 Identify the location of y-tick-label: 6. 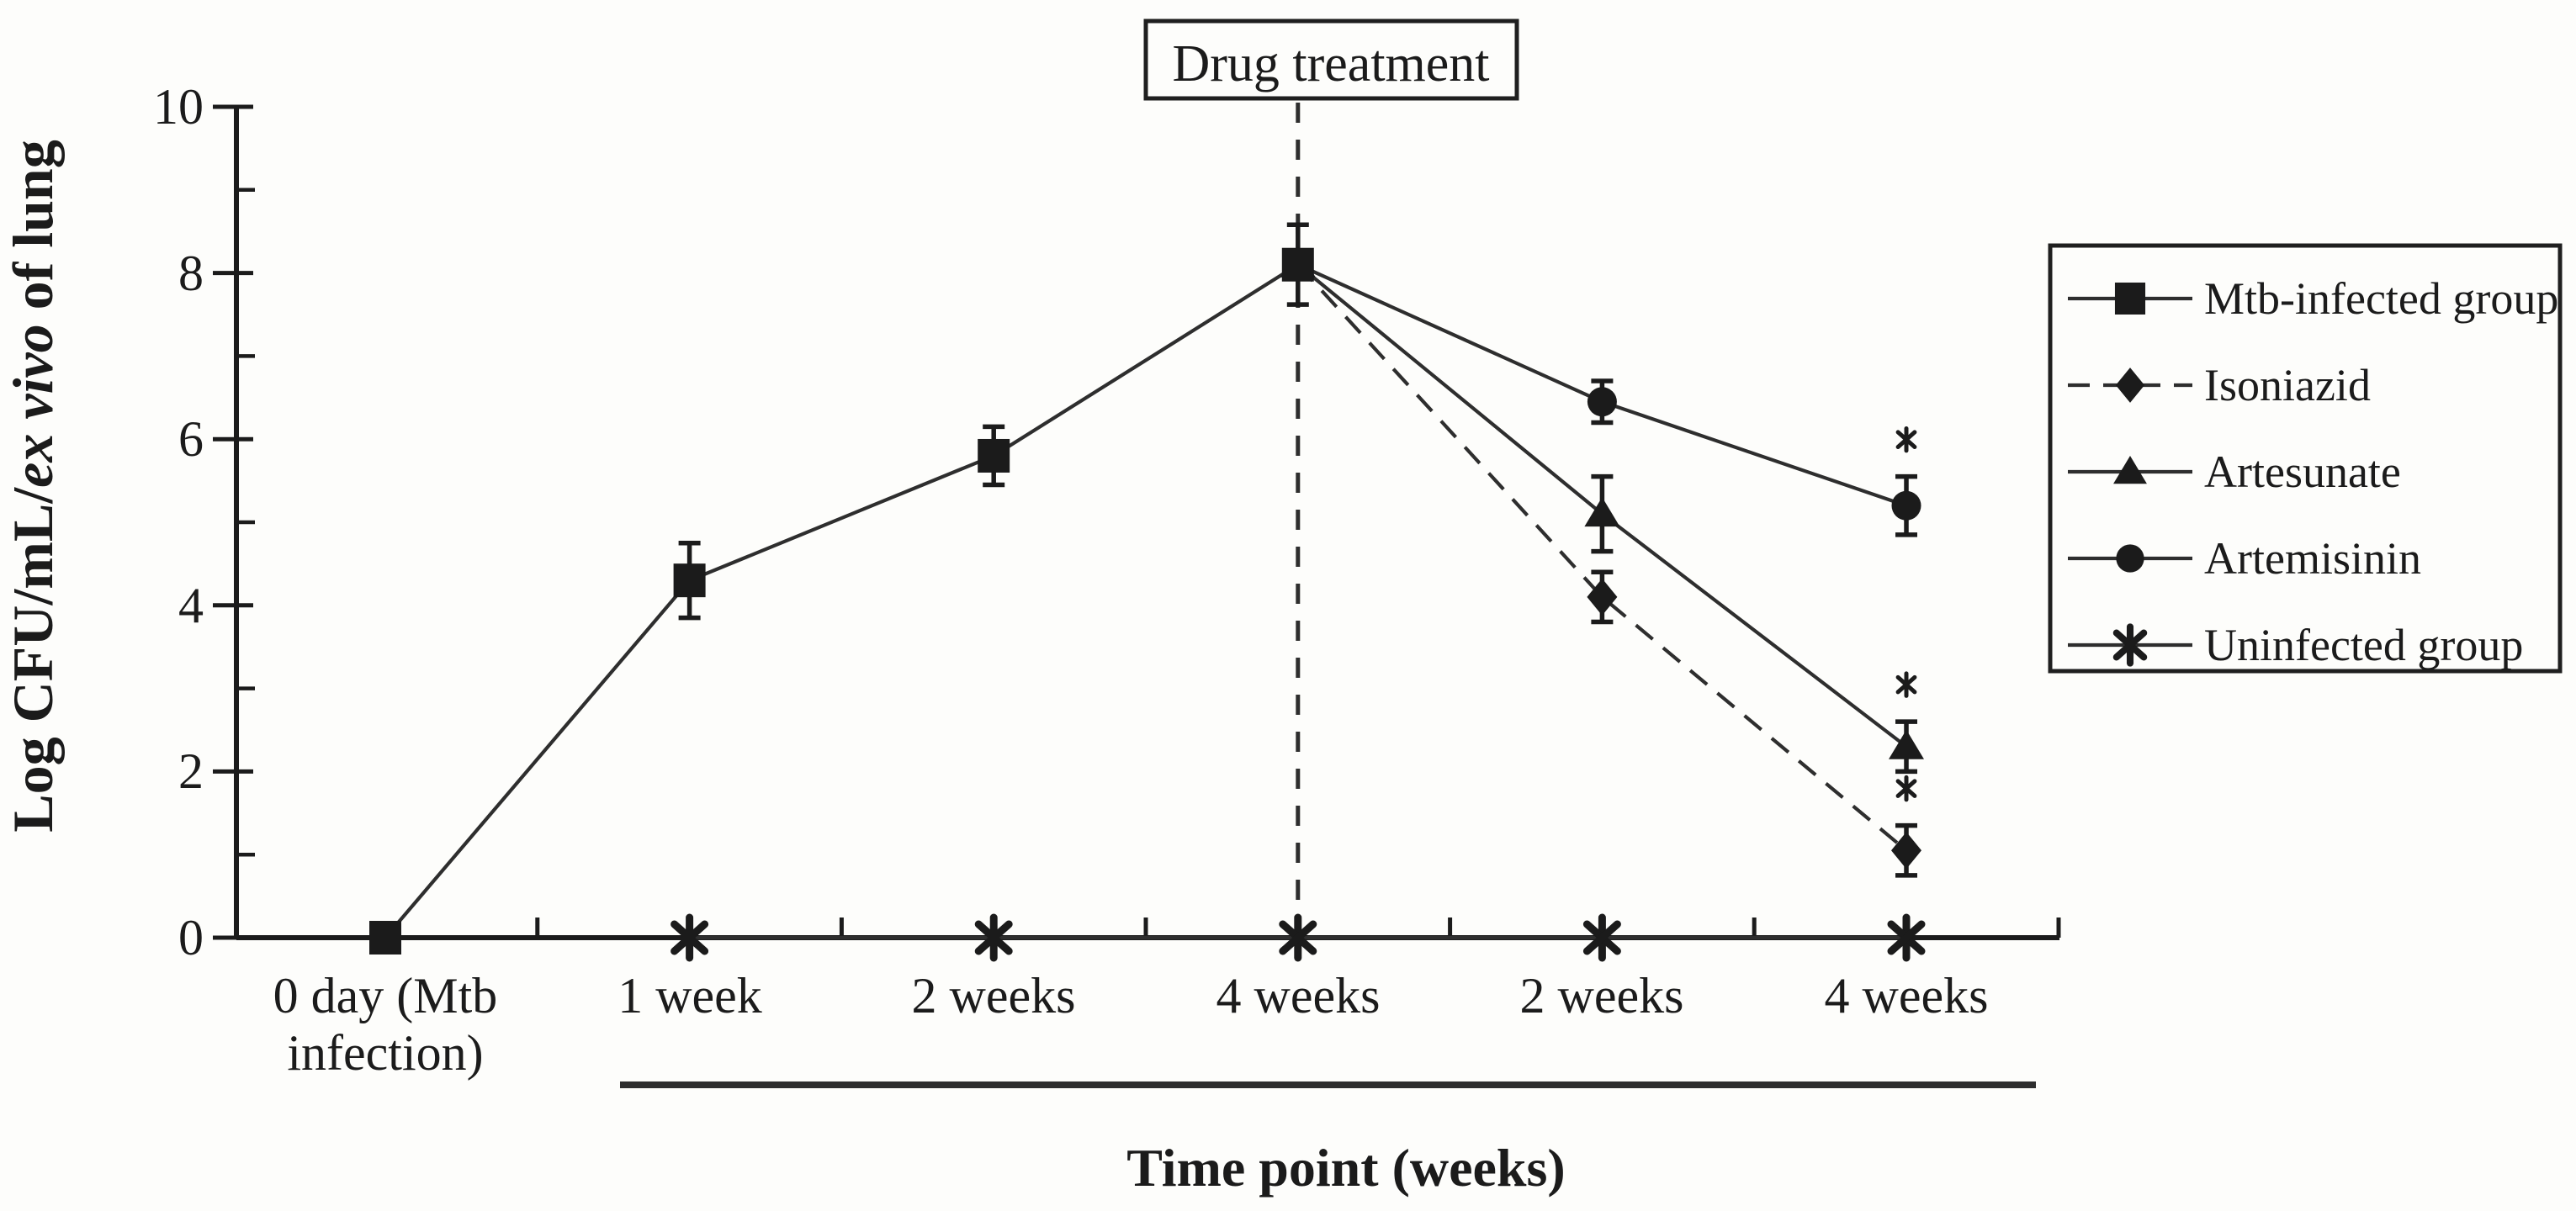
(191, 439).